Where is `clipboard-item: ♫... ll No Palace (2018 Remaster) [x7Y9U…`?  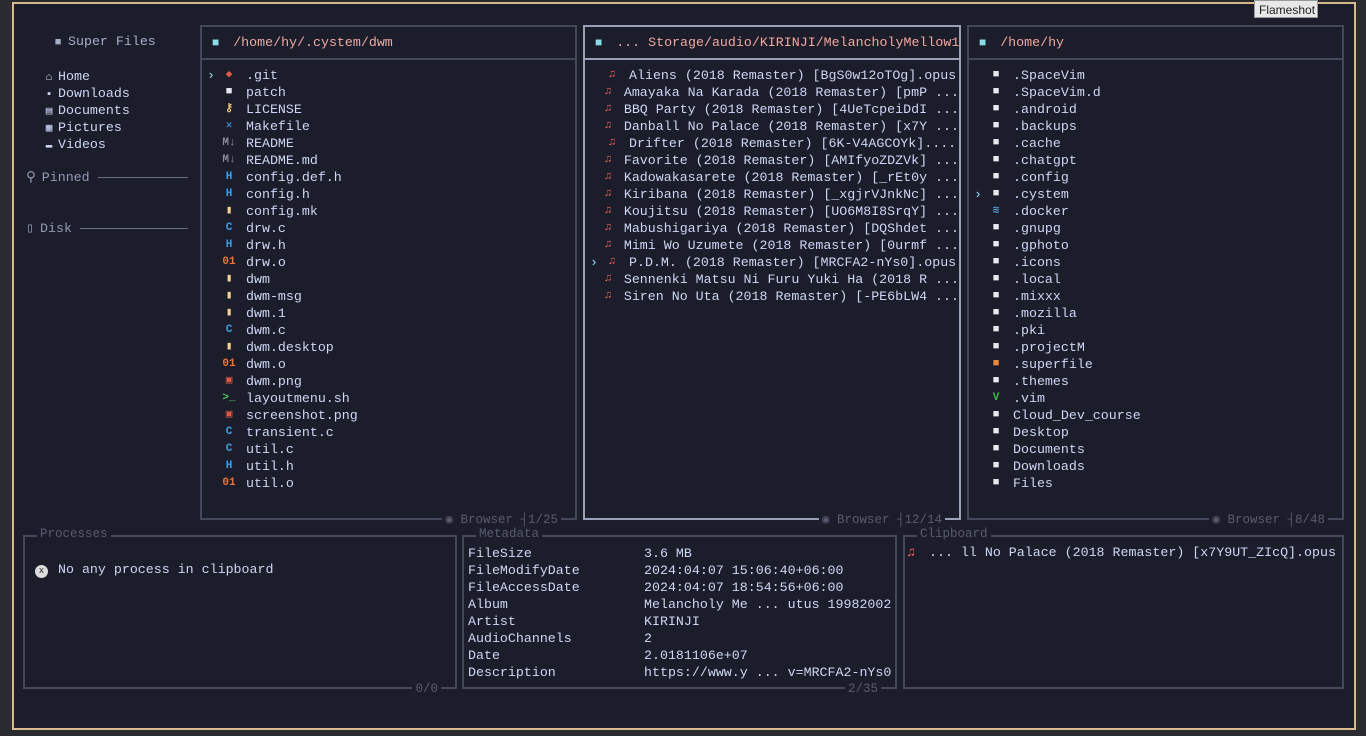
clipboard-item: ♫... ll No Palace (2018 Remaster) [x7Y9U… is located at coordinates (1121, 552).